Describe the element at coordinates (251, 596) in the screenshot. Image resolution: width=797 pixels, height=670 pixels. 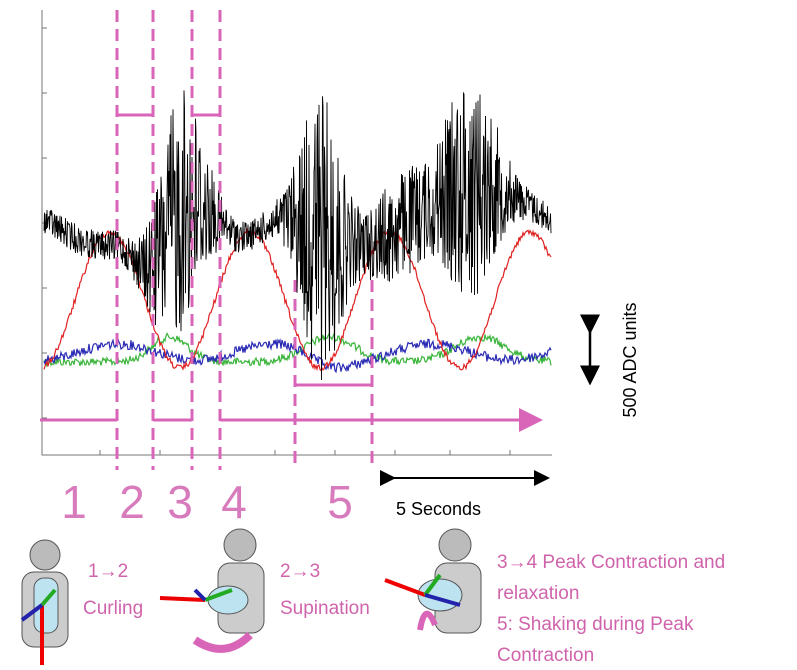
I see `pose-icons` at that location.